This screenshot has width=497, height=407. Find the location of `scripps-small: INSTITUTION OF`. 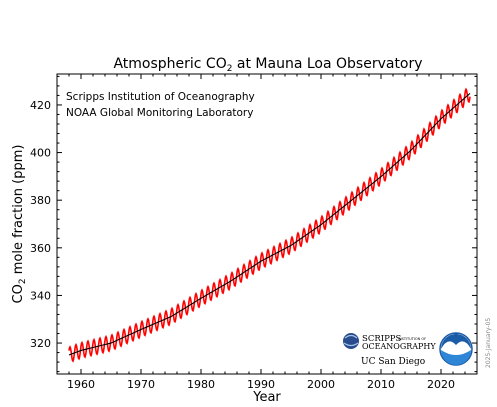

scripps-small: INSTITUTION OF is located at coordinates (412, 339).